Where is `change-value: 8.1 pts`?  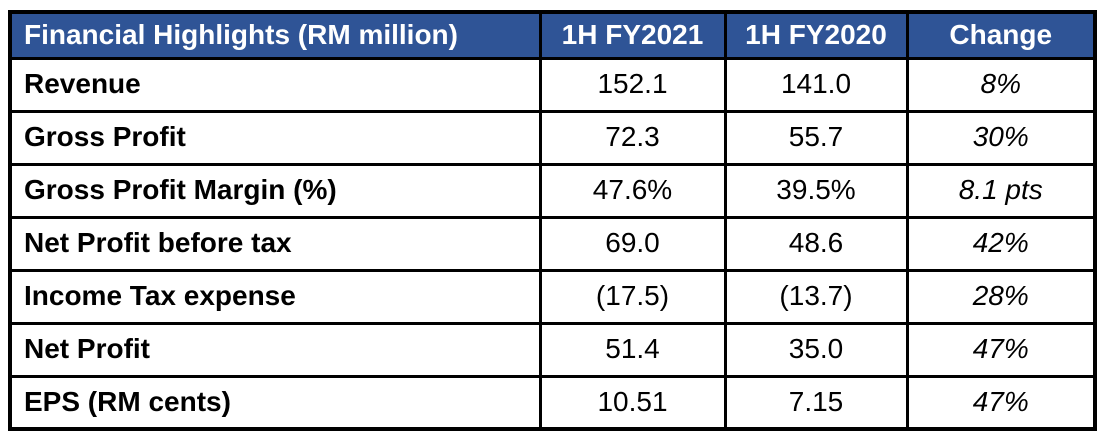
change-value: 8.1 pts is located at coordinates (1001, 190).